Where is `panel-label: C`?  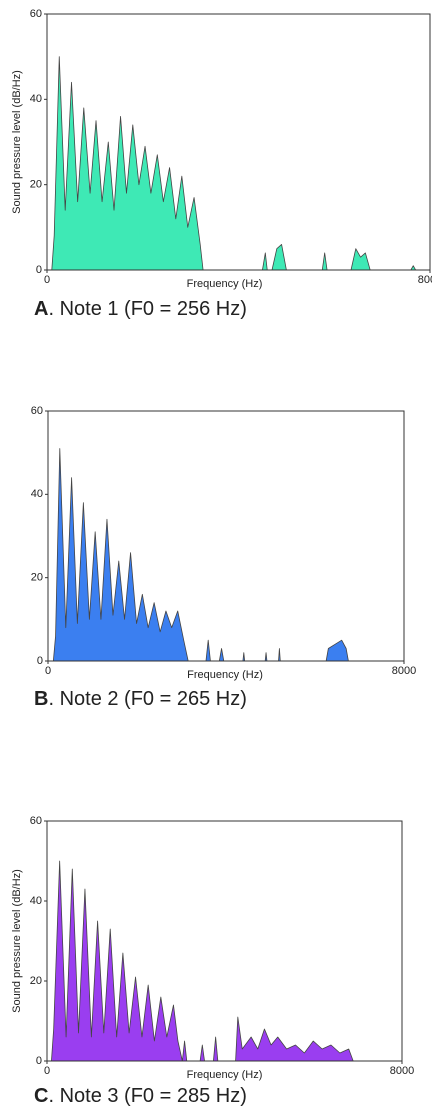
panel-label: C is located at coordinates (41, 1096).